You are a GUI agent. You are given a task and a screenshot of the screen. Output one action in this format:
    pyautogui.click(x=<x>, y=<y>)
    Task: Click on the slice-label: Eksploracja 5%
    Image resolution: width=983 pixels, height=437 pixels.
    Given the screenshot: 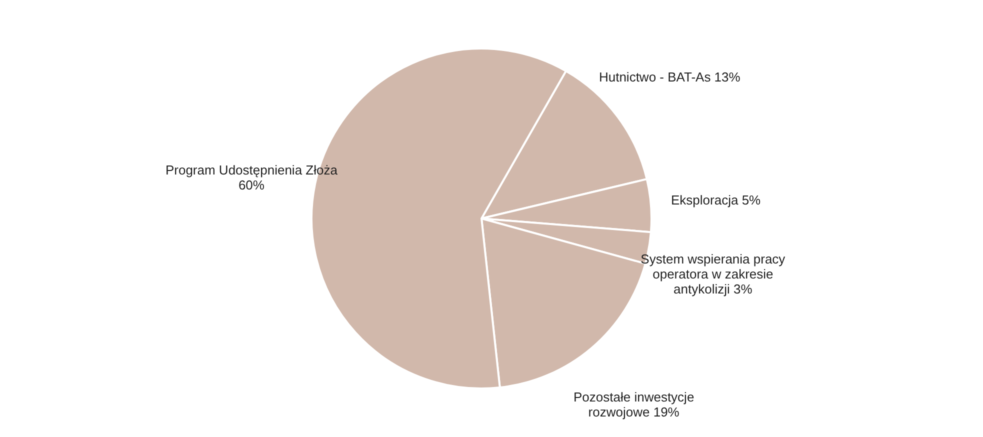 What is the action you would take?
    pyautogui.click(x=716, y=200)
    